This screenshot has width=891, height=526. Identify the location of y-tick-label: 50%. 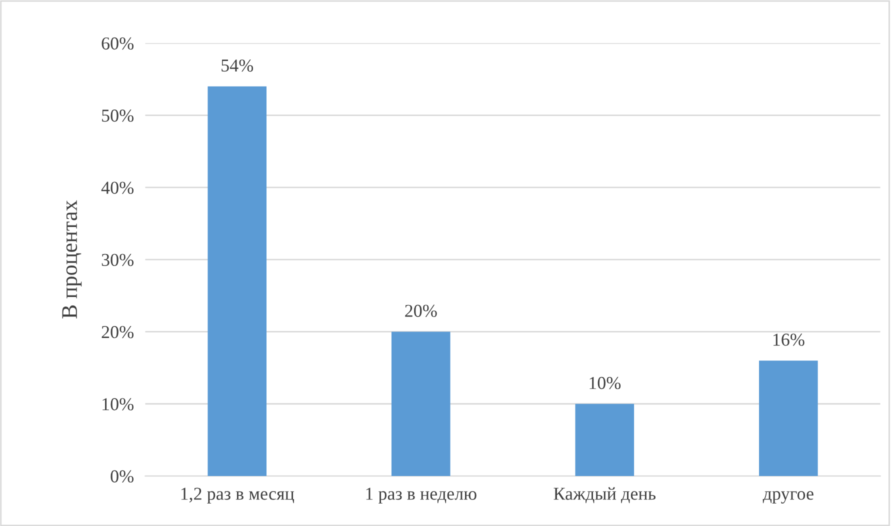
(118, 116).